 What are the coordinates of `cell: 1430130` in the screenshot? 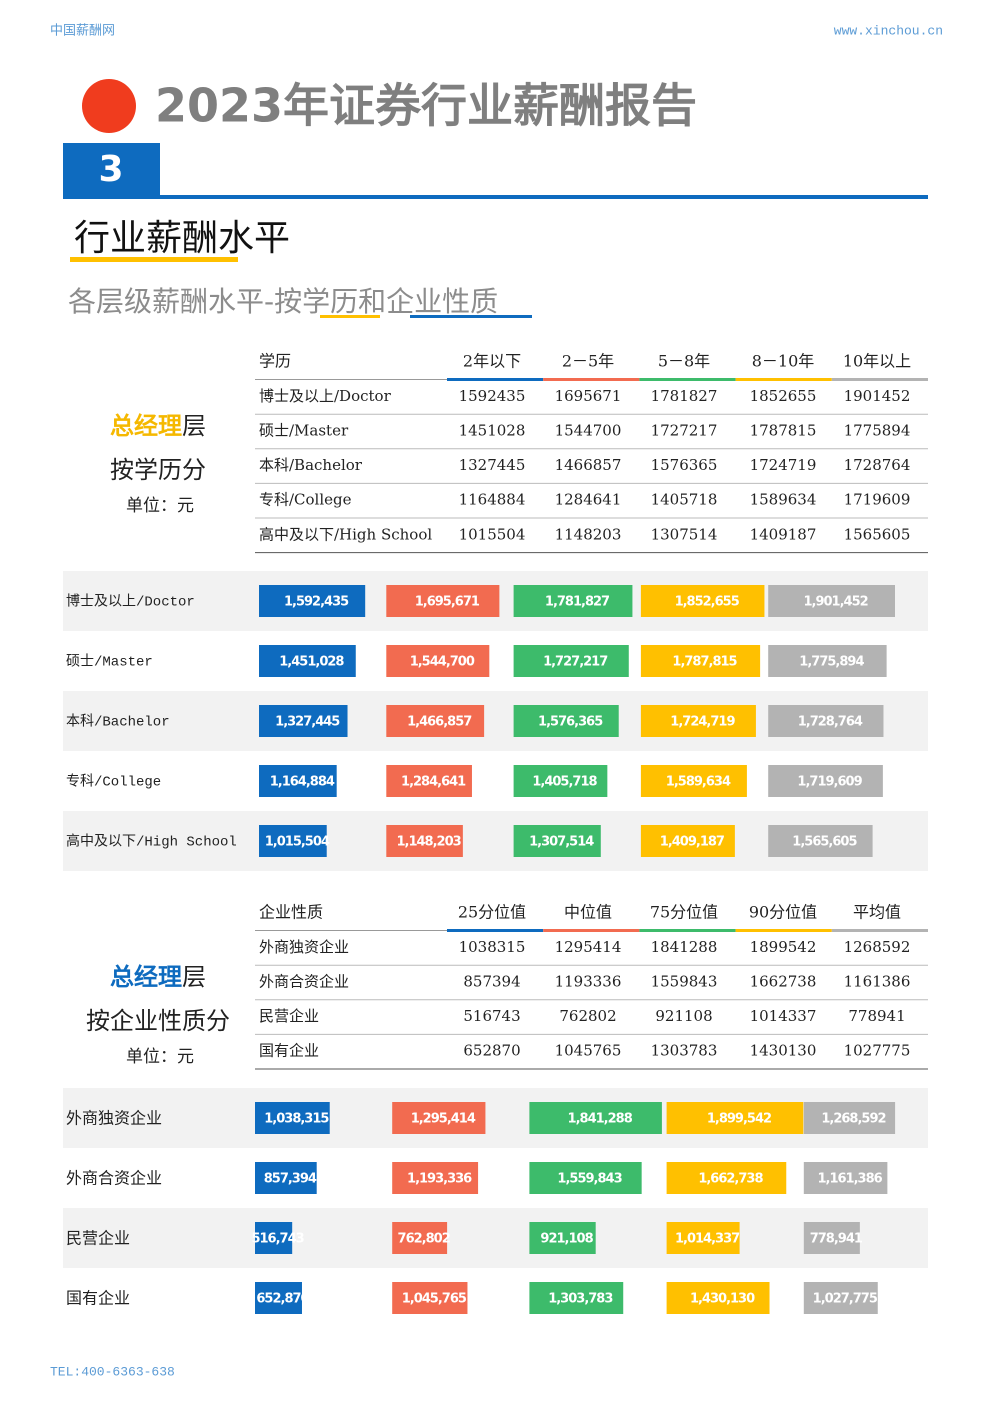 It's located at (783, 1051).